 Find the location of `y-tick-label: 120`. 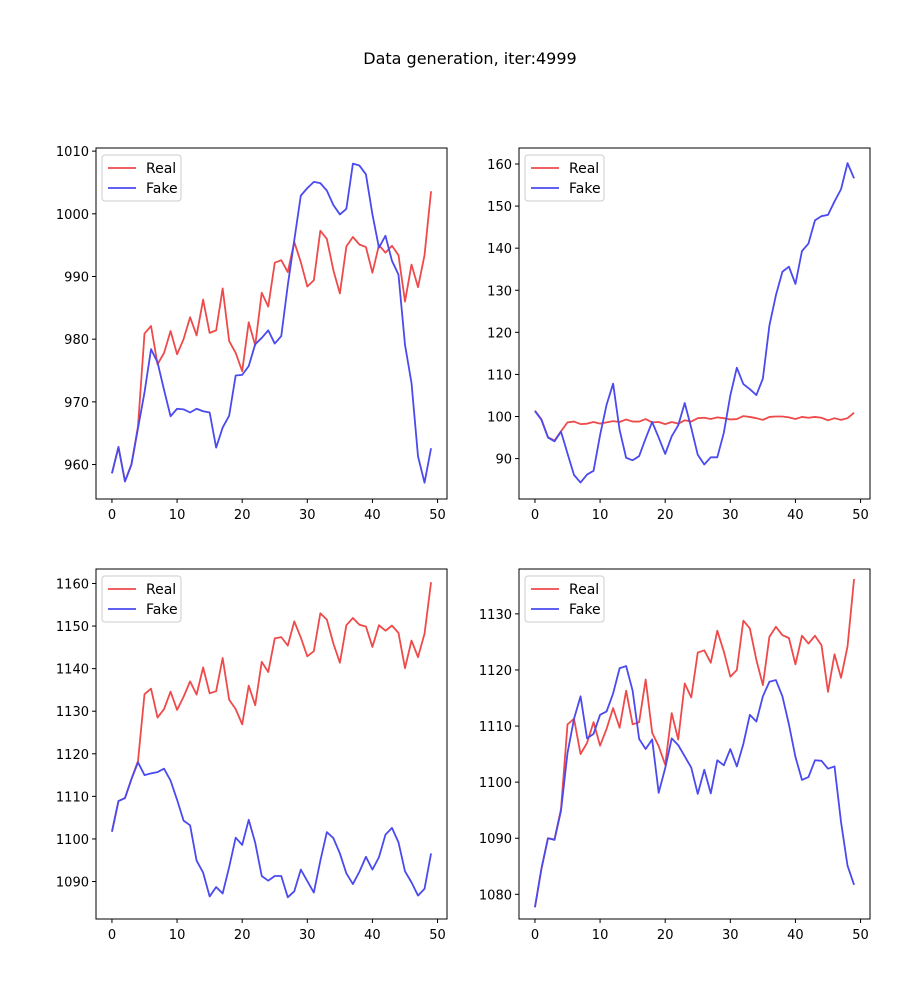

y-tick-label: 120 is located at coordinates (499, 333).